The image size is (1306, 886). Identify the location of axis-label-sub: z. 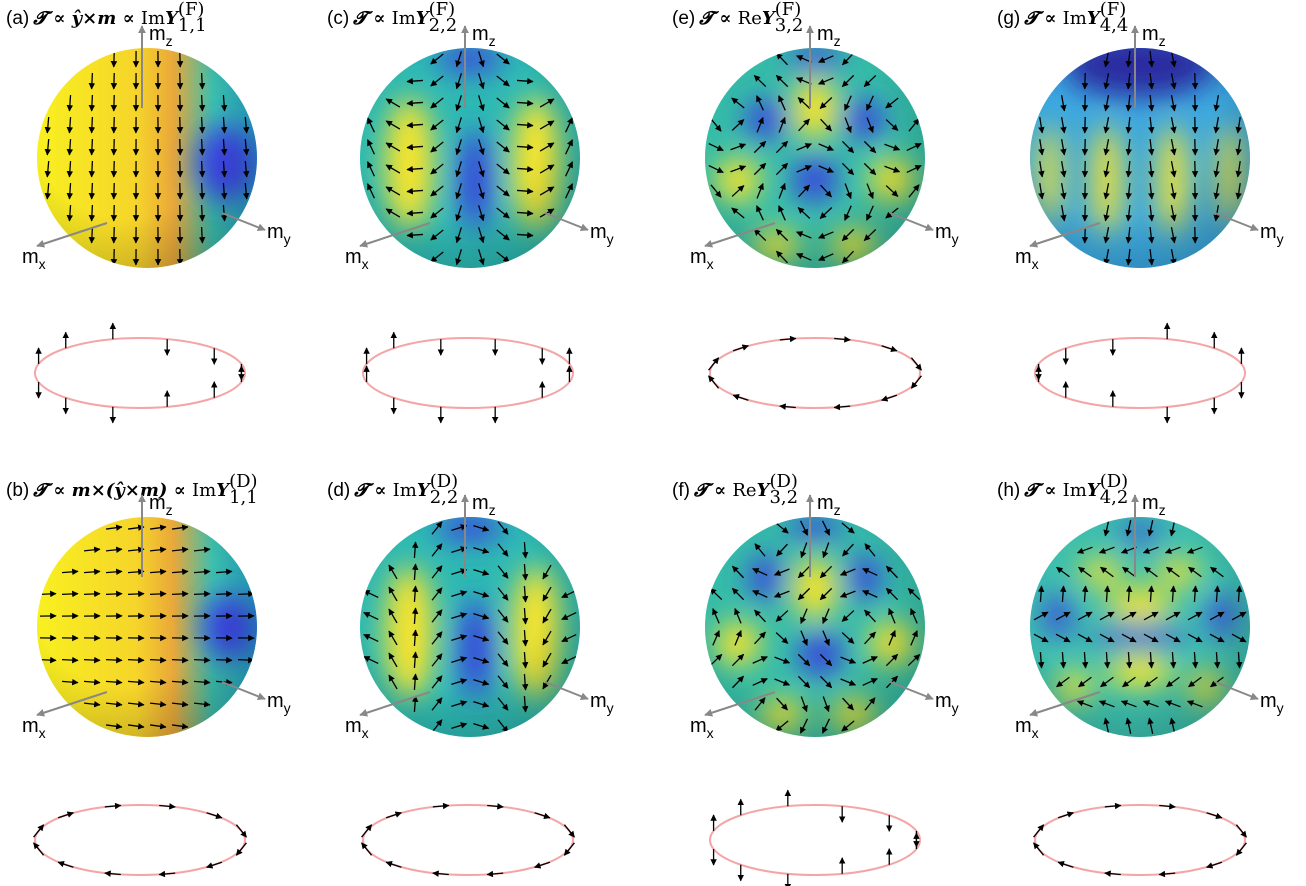
(492, 510).